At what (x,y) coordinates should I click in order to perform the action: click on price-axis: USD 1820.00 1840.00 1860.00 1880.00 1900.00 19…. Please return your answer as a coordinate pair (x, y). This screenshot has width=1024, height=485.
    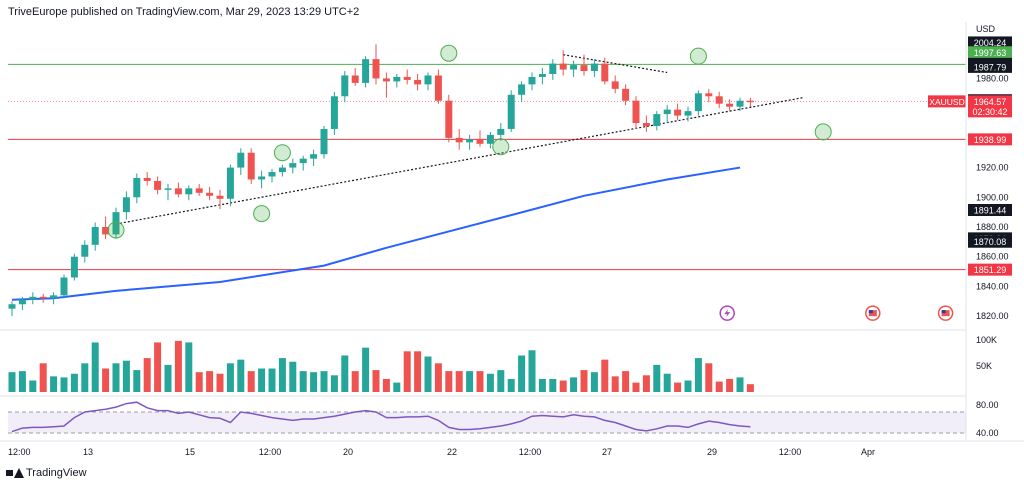
    Looking at the image, I should click on (970, 231).